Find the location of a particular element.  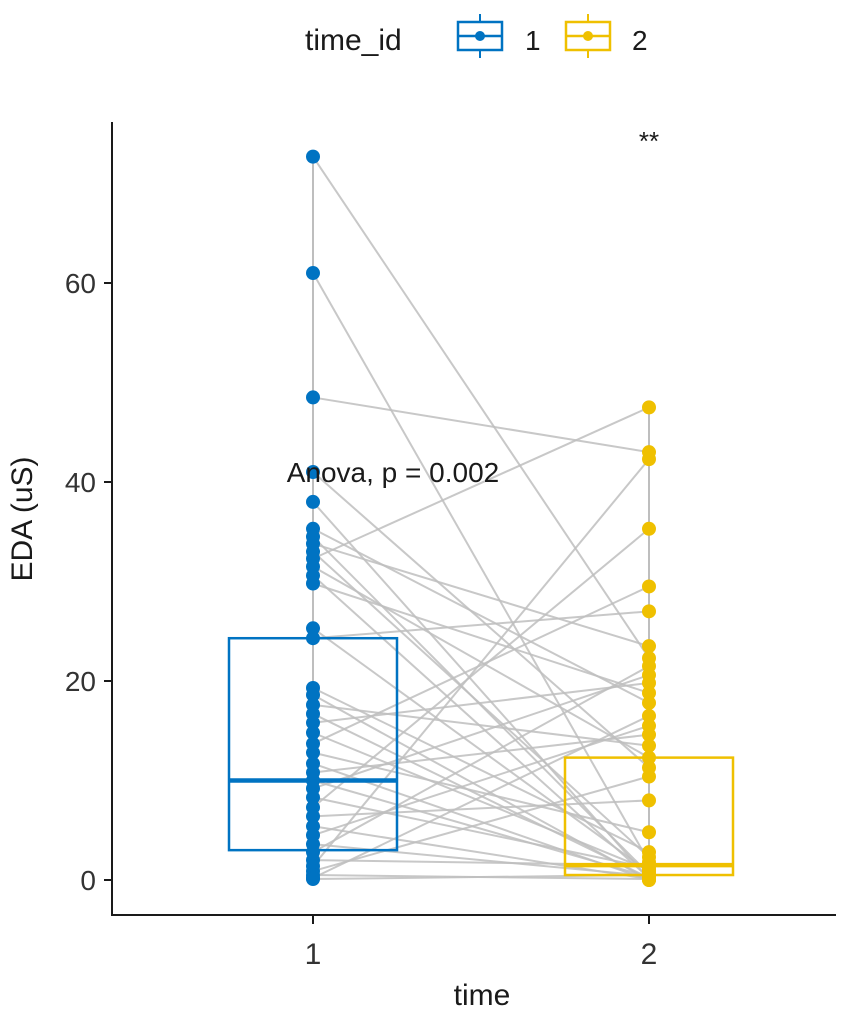

y-axis-label: EDA (uS) is located at coordinates (22, 518).